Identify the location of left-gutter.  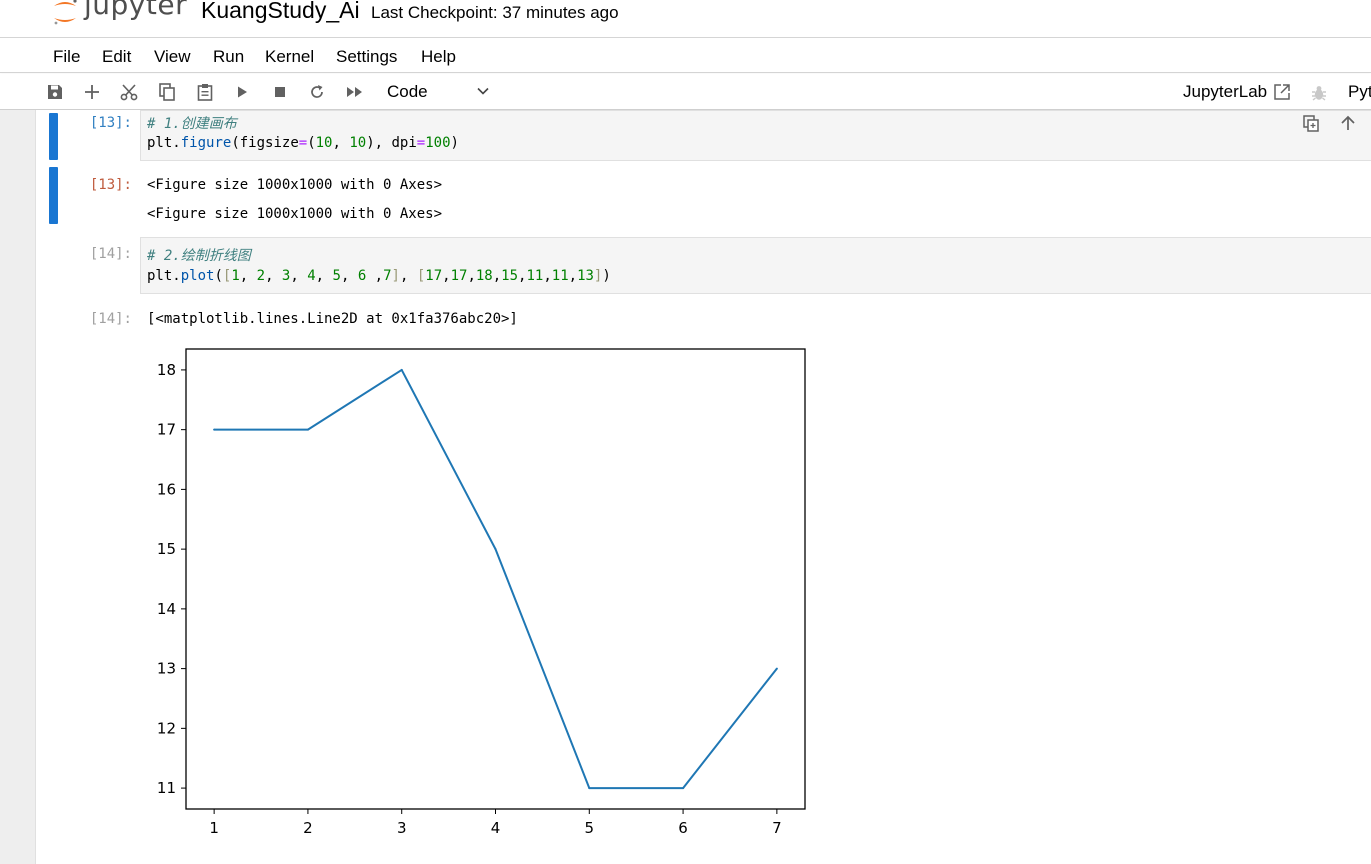
(18, 487).